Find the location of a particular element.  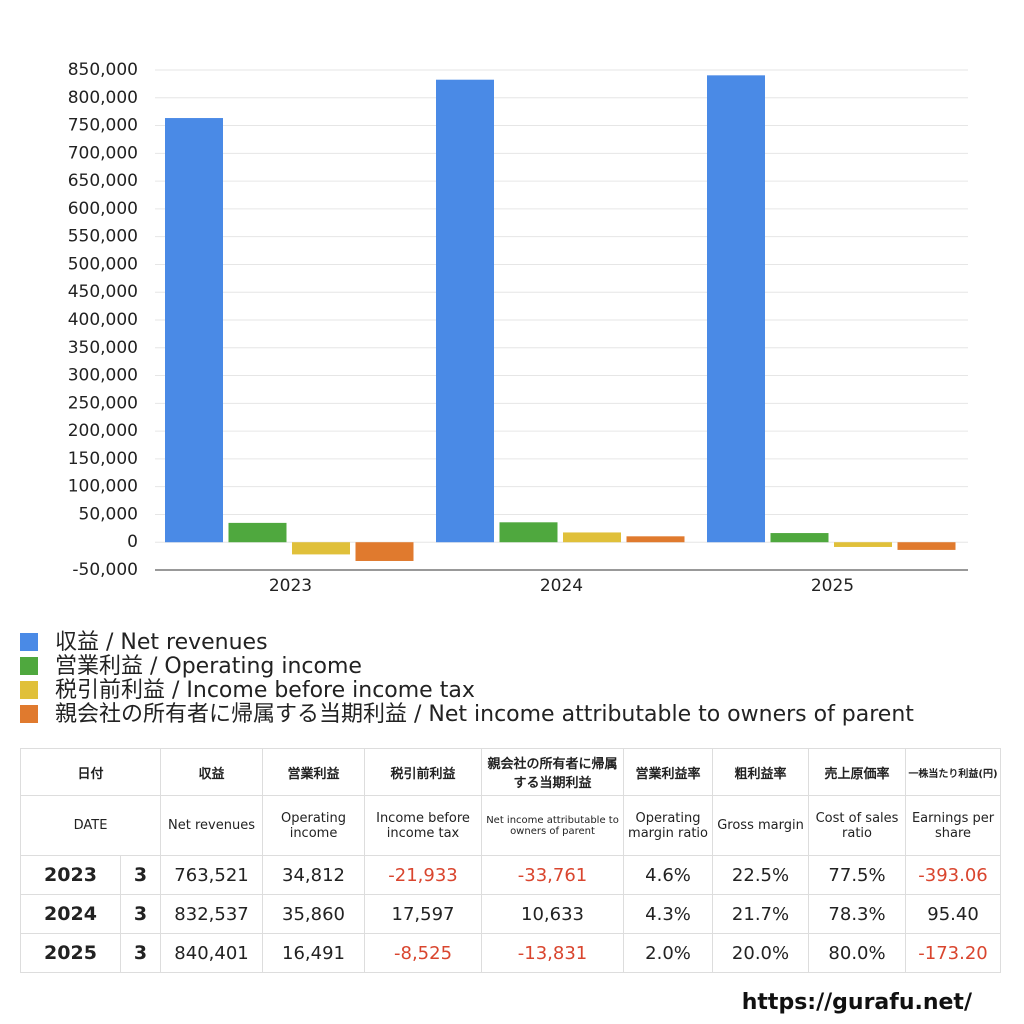

table-cell: Net revenues is located at coordinates (212, 825).